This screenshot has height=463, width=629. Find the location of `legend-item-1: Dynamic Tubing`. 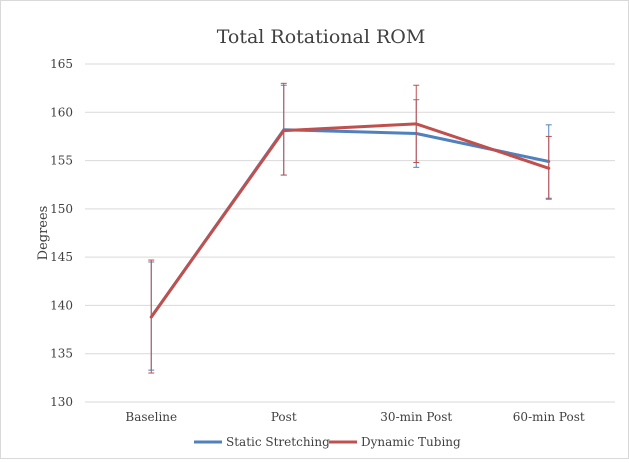

legend-item-1: Dynamic Tubing is located at coordinates (395, 442).